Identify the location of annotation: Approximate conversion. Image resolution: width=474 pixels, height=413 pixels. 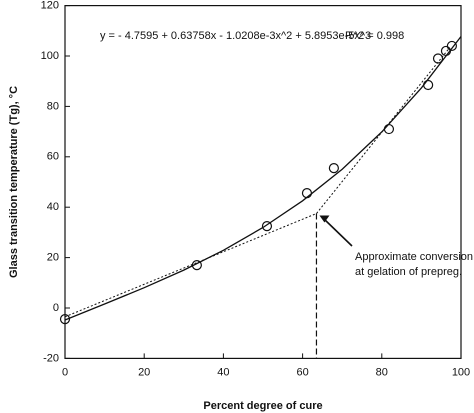
(414, 257).